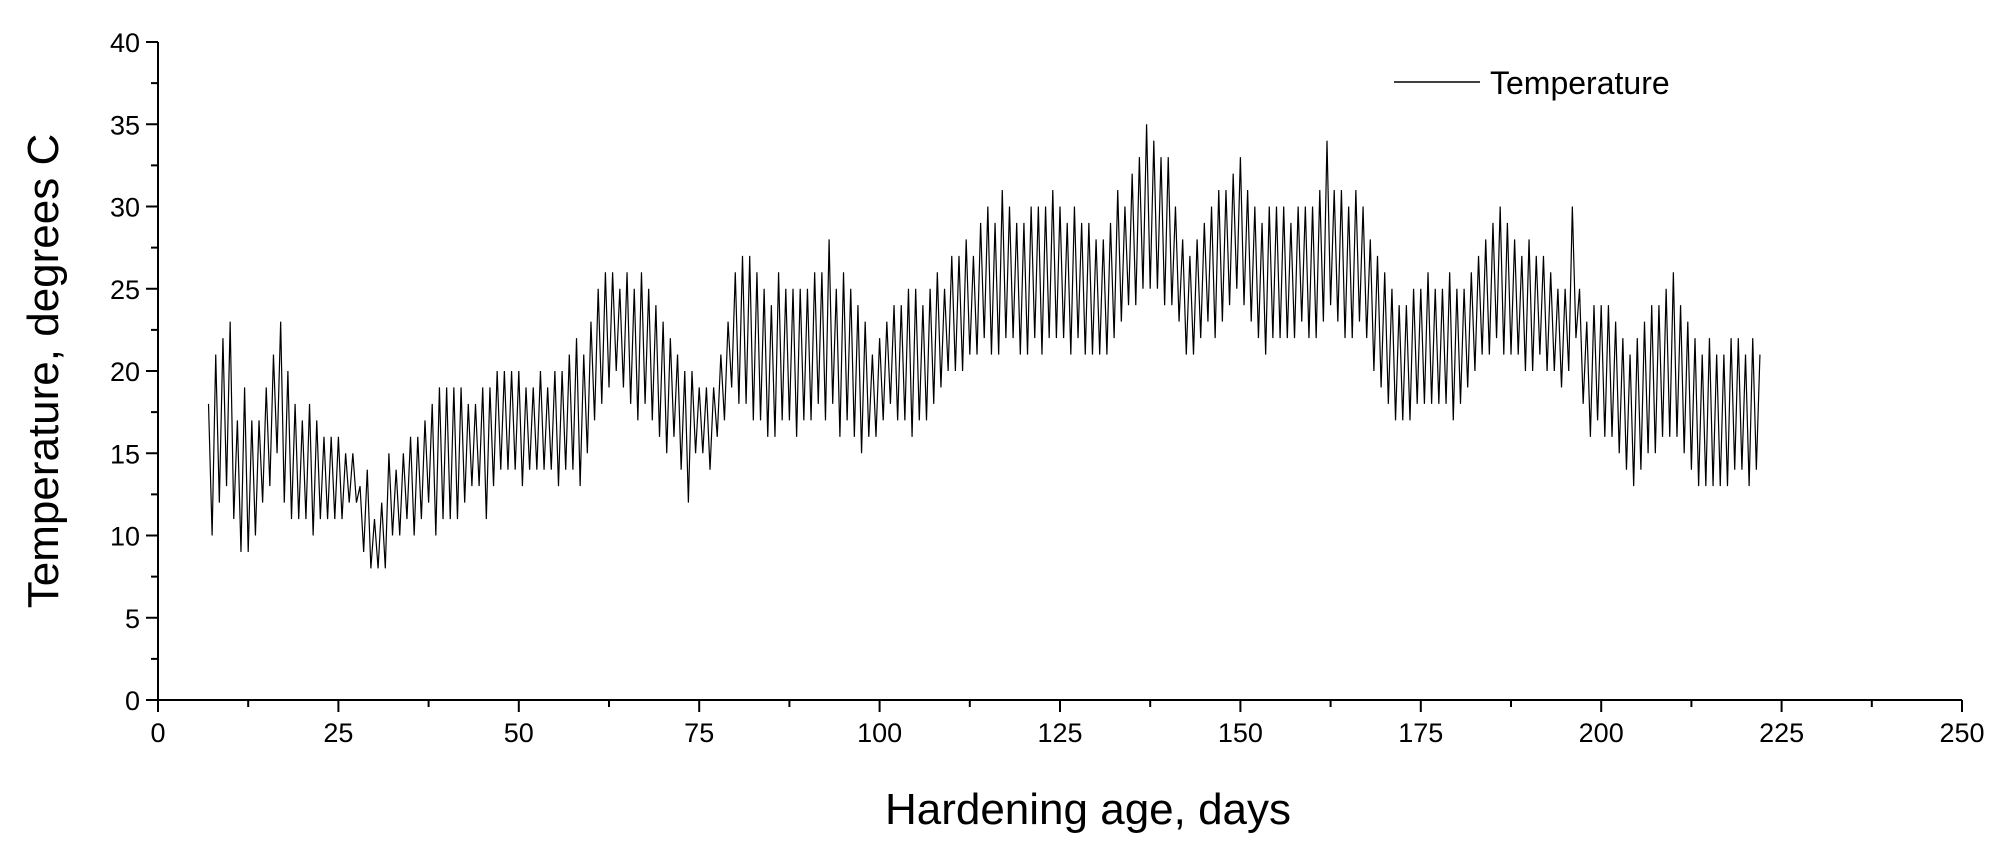 The image size is (2000, 847). I want to click on x-ticks: 0 25 50 75 100 125 150 175 200 225 250, so click(1067, 724).